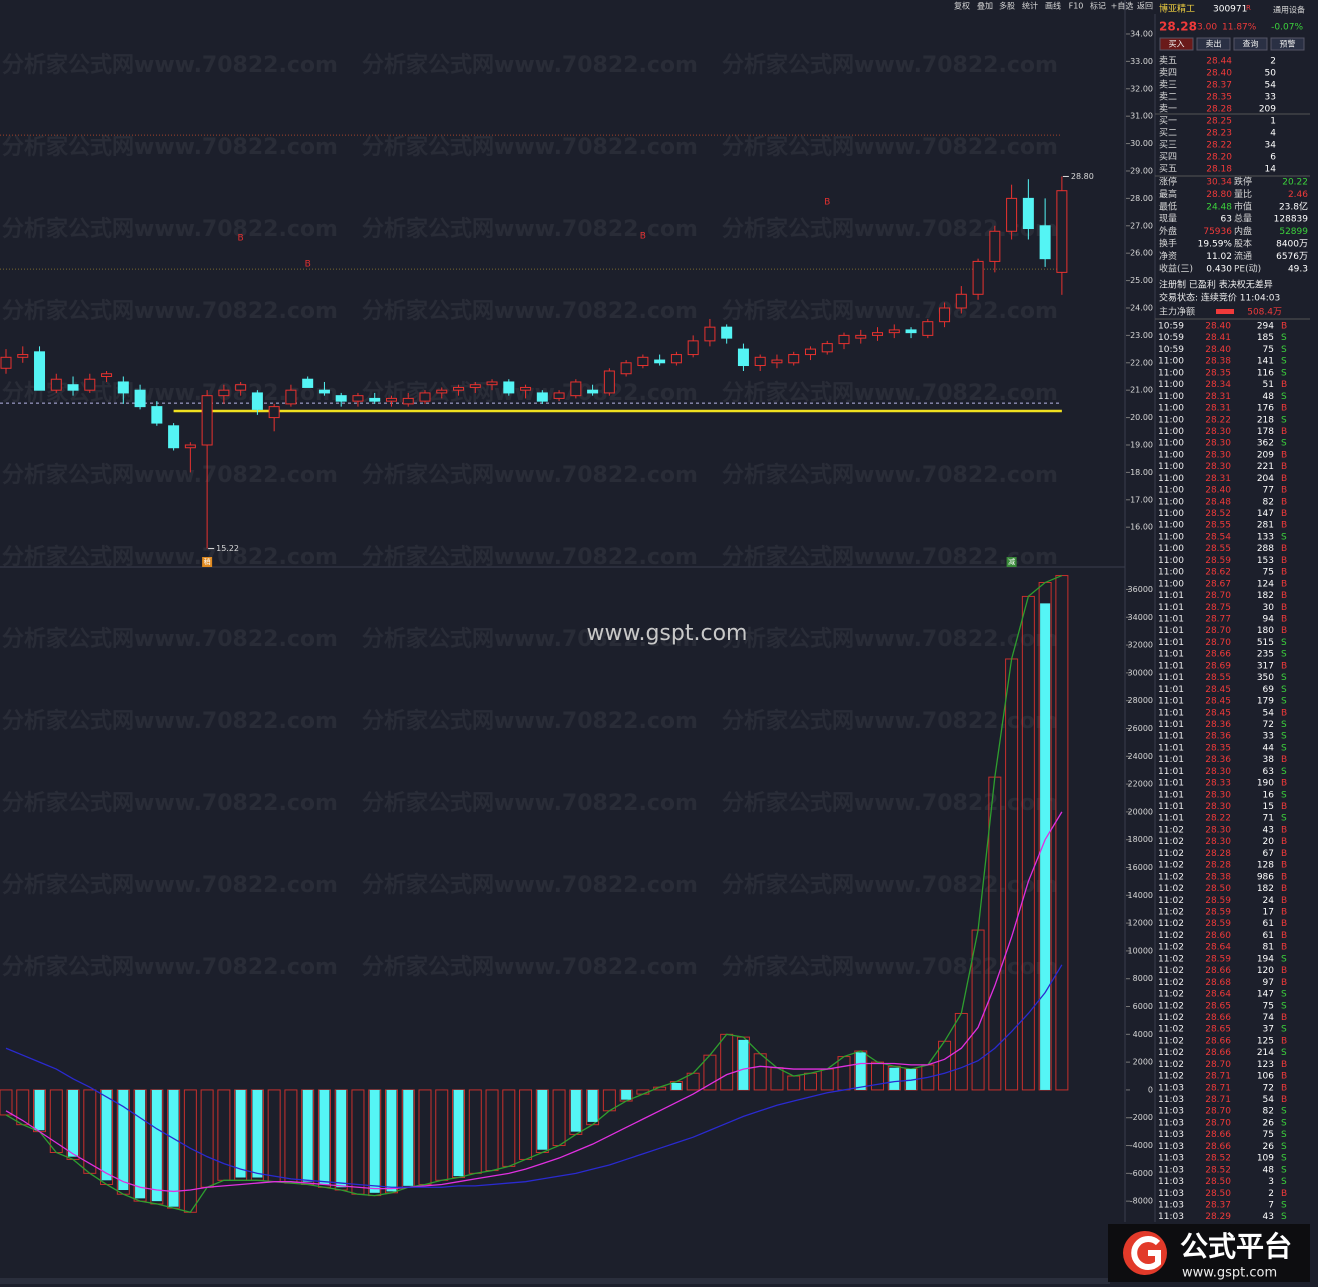 The width and height of the screenshot is (1318, 1287). What do you see at coordinates (1122, 6) in the screenshot?
I see `toolbar-button: +自选` at bounding box center [1122, 6].